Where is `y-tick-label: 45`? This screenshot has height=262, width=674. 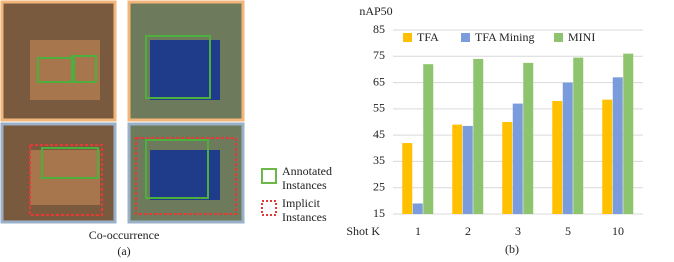
y-tick-label: 45 is located at coordinates (379, 134).